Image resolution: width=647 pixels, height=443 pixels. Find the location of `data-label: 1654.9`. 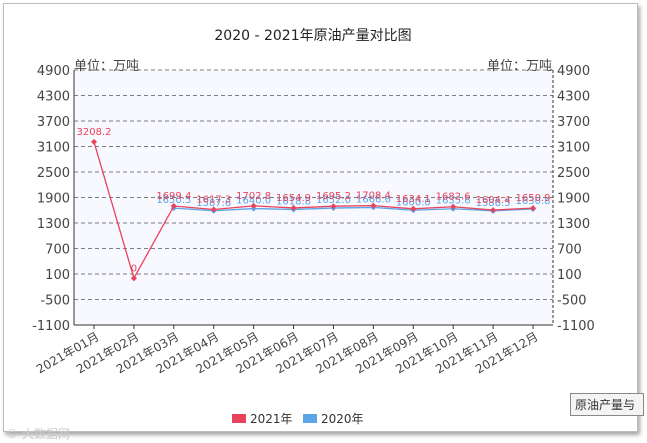

data-label: 1654.9 is located at coordinates (293, 198).